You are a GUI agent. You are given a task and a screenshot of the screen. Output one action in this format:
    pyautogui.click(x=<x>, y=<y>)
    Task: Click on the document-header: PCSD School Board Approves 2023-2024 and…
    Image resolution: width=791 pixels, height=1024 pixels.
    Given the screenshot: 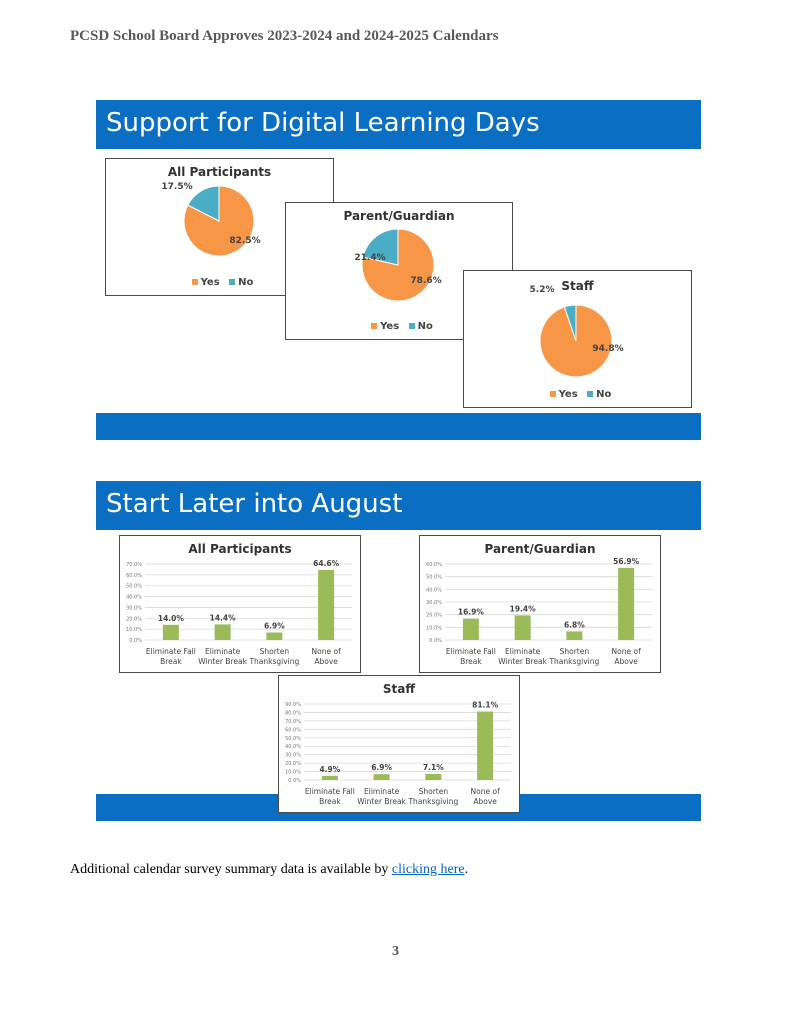 What is the action you would take?
    pyautogui.click(x=284, y=36)
    